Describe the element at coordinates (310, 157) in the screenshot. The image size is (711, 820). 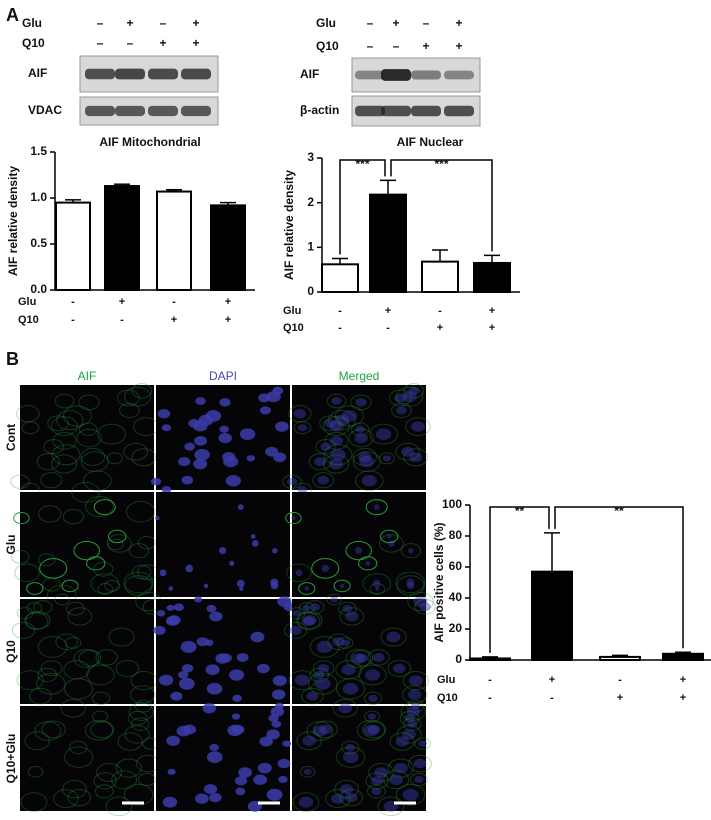
I see `y-tick-label: 3` at that location.